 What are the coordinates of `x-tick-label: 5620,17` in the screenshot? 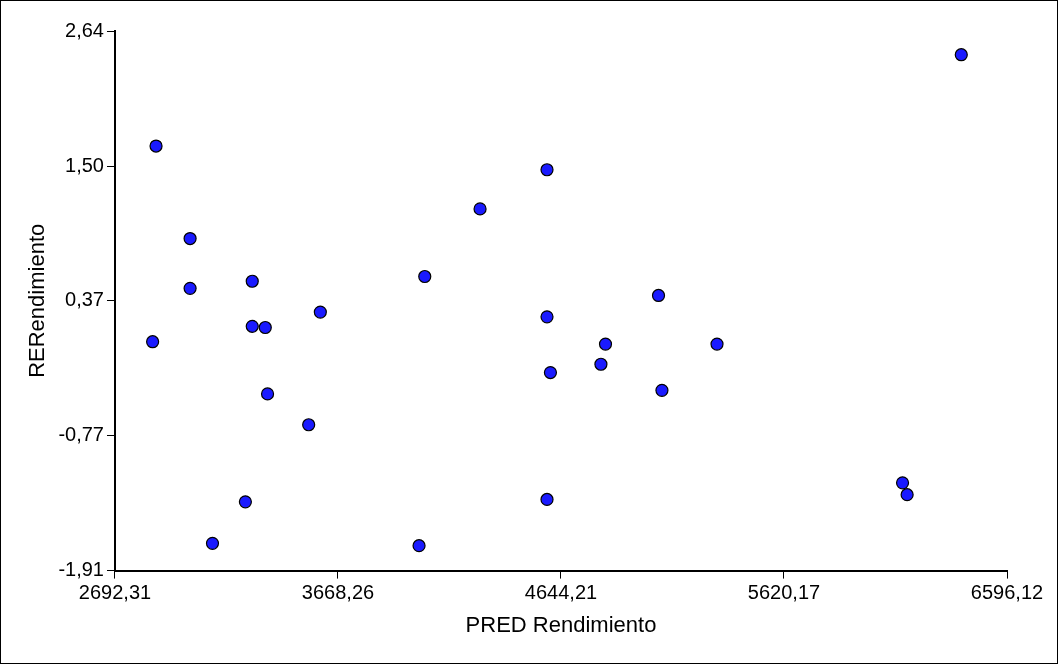 It's located at (784, 592).